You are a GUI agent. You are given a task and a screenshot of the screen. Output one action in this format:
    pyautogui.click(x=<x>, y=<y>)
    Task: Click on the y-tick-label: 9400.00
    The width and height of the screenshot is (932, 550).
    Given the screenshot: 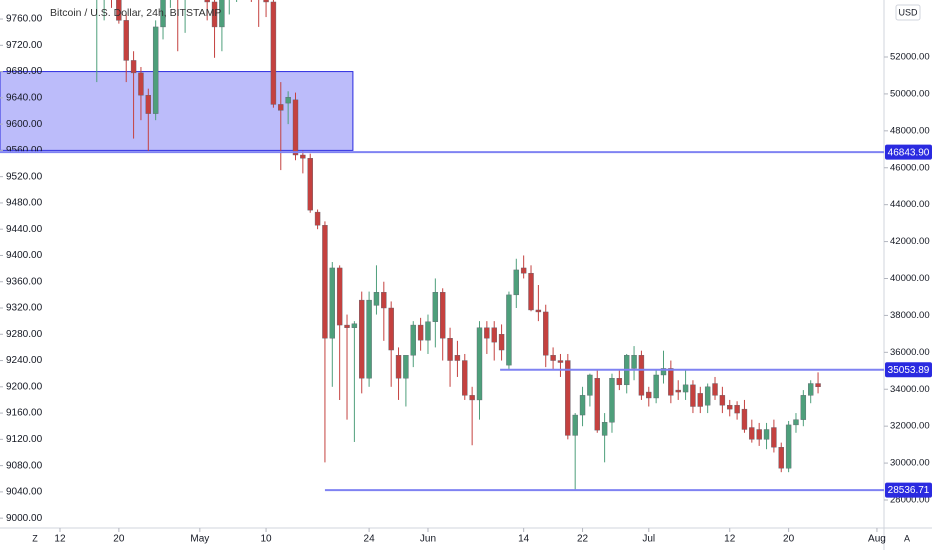 What is the action you would take?
    pyautogui.click(x=24, y=255)
    